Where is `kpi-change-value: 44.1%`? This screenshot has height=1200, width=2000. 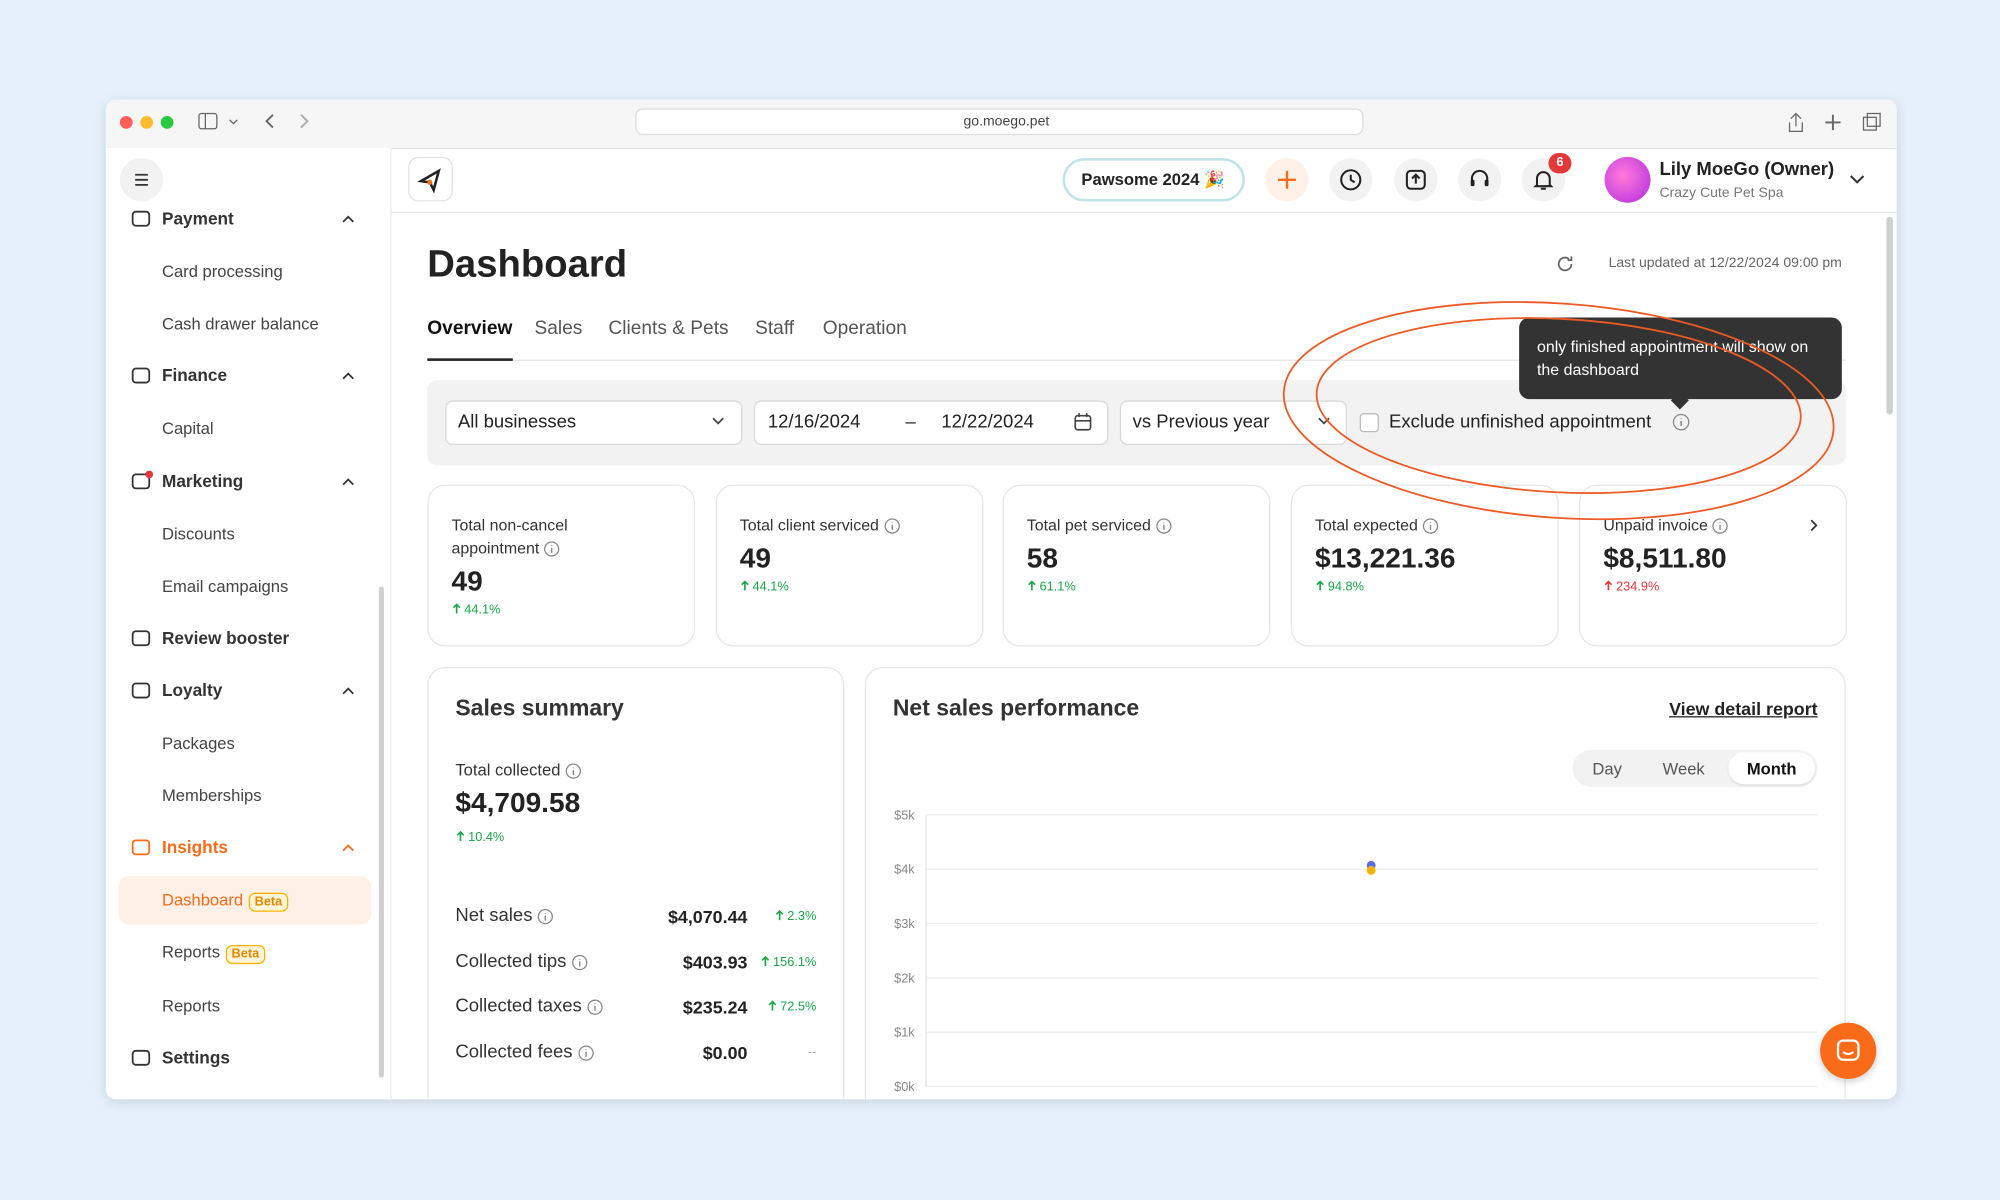
kpi-change-value: 44.1% is located at coordinates (482, 610).